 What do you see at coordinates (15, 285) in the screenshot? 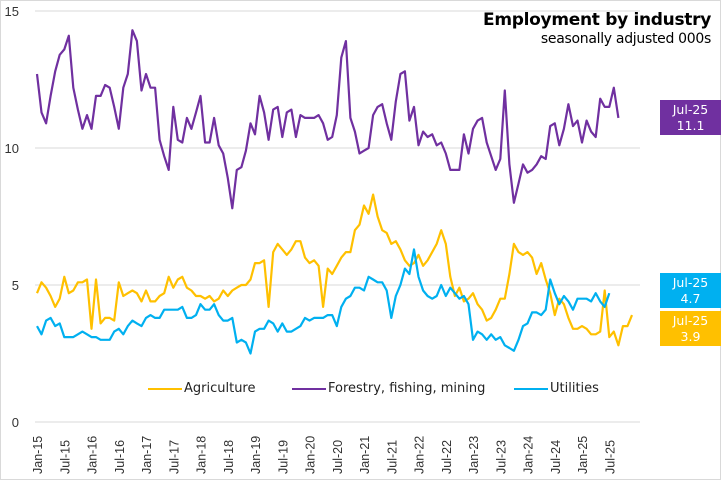
I see `y-tick-label: 5` at bounding box center [15, 285].